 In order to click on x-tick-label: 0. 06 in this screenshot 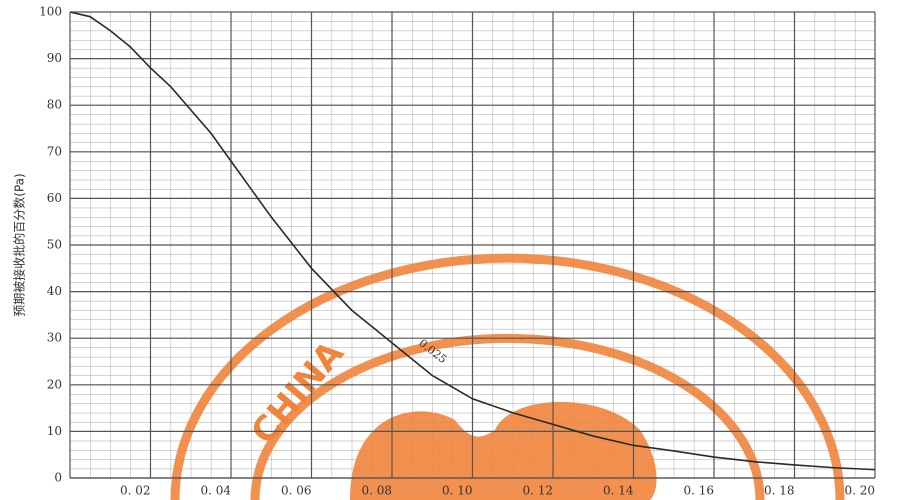, I will do `click(296, 491)`.